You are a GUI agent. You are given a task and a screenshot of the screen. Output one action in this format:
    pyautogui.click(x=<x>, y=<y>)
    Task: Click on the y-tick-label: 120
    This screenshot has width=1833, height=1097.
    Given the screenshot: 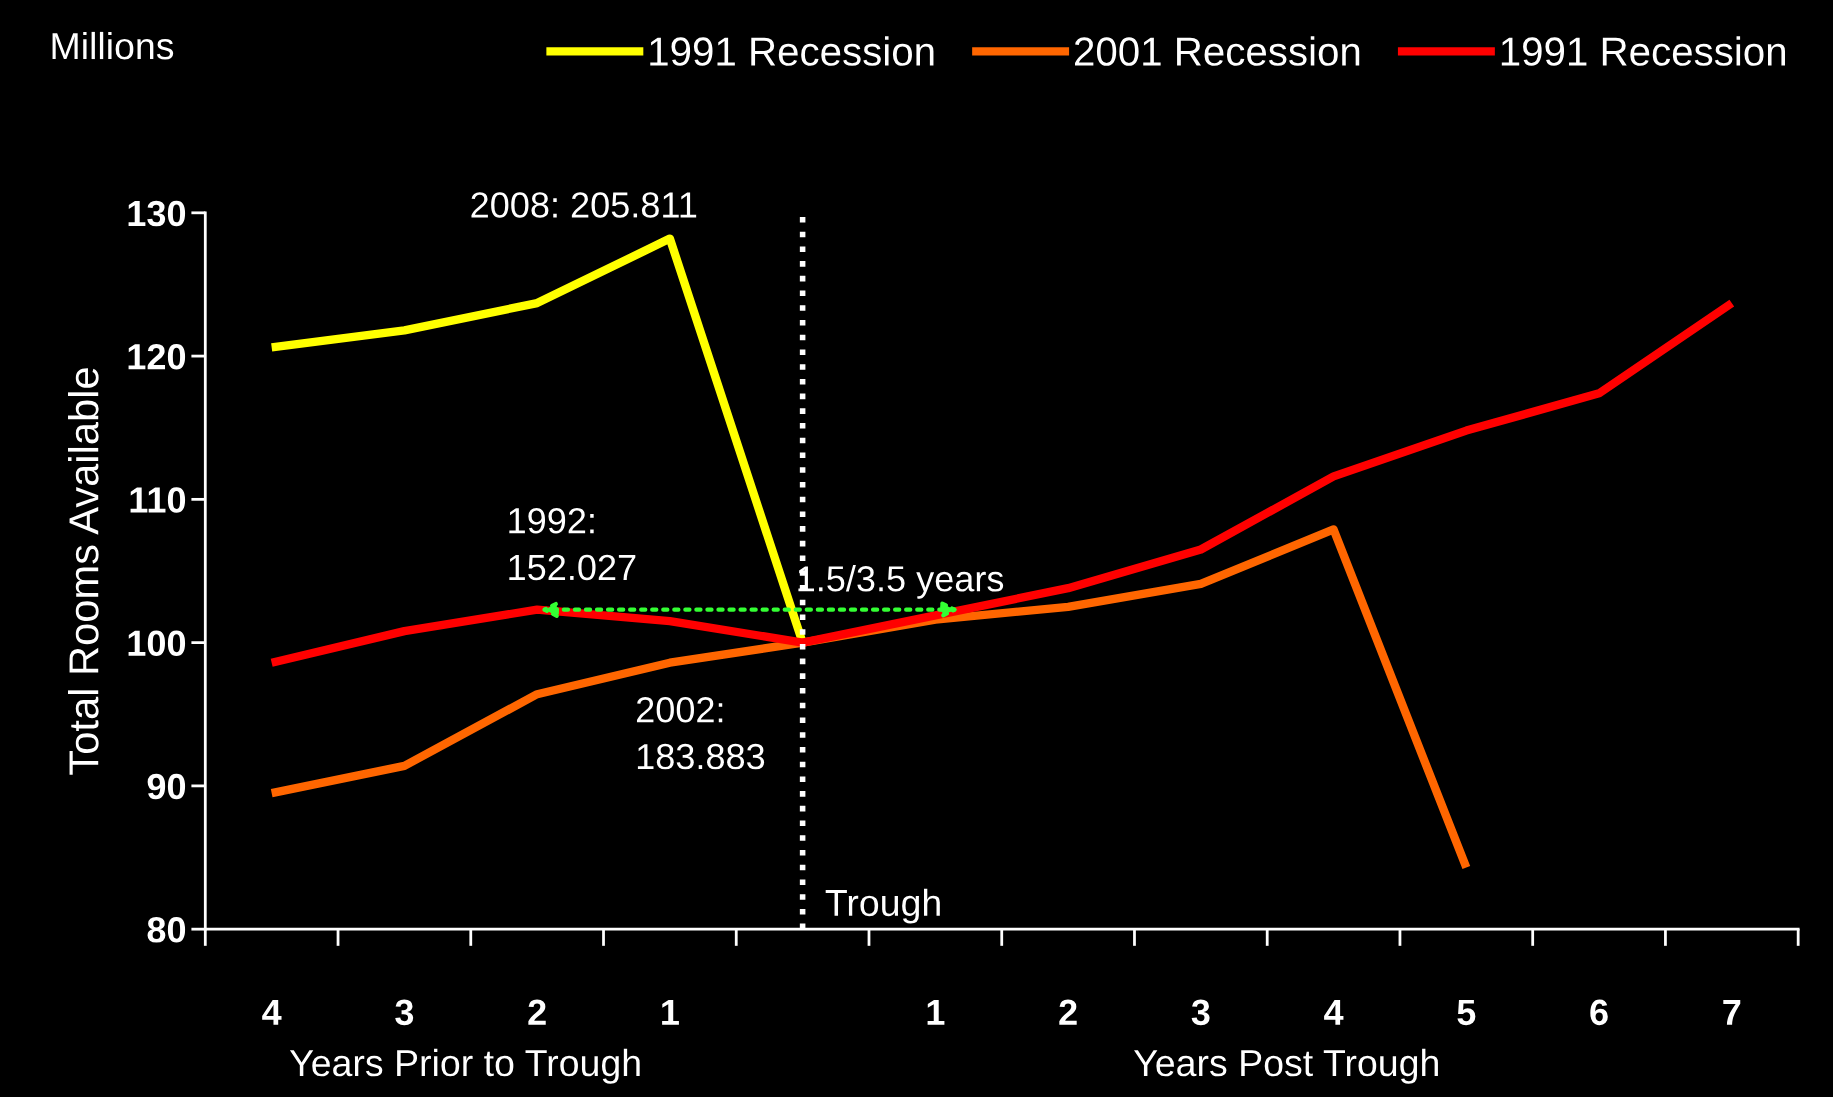 What is the action you would take?
    pyautogui.click(x=157, y=356)
    